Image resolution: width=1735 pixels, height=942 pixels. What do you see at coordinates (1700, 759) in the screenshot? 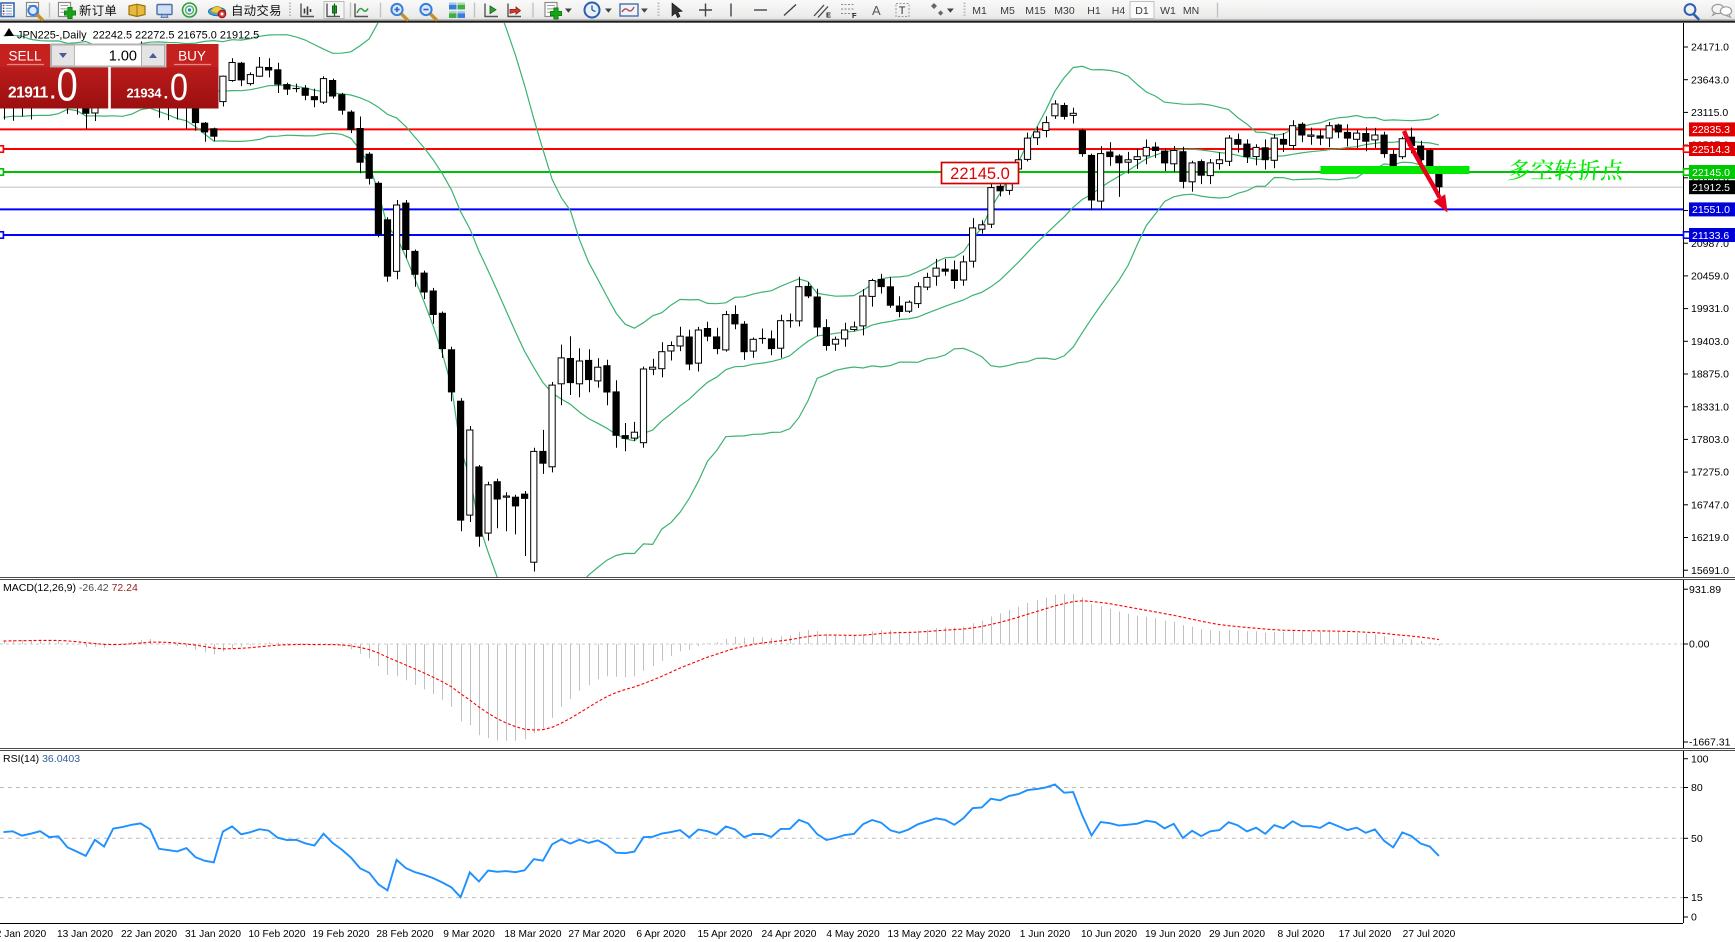
I see `svg-text: 100` at bounding box center [1700, 759].